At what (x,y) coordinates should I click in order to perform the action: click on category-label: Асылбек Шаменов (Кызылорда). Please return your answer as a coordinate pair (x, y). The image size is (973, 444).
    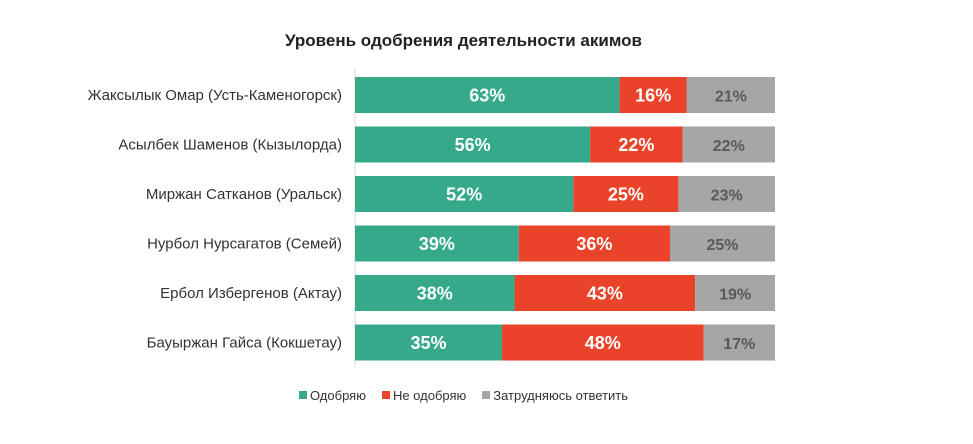
    Looking at the image, I should click on (230, 145).